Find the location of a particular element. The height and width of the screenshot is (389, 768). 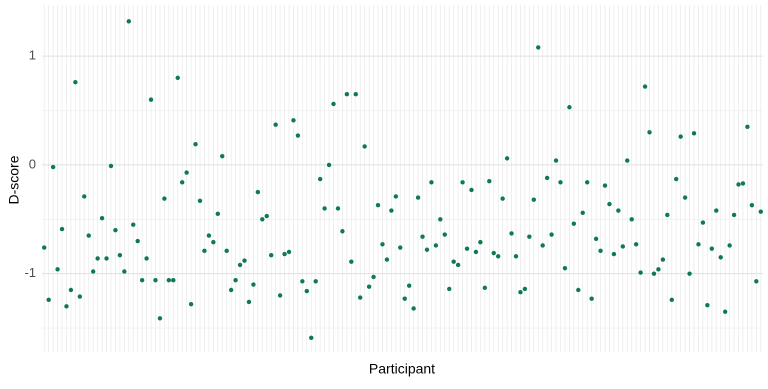

y-axis-label: D-score is located at coordinates (14, 179).